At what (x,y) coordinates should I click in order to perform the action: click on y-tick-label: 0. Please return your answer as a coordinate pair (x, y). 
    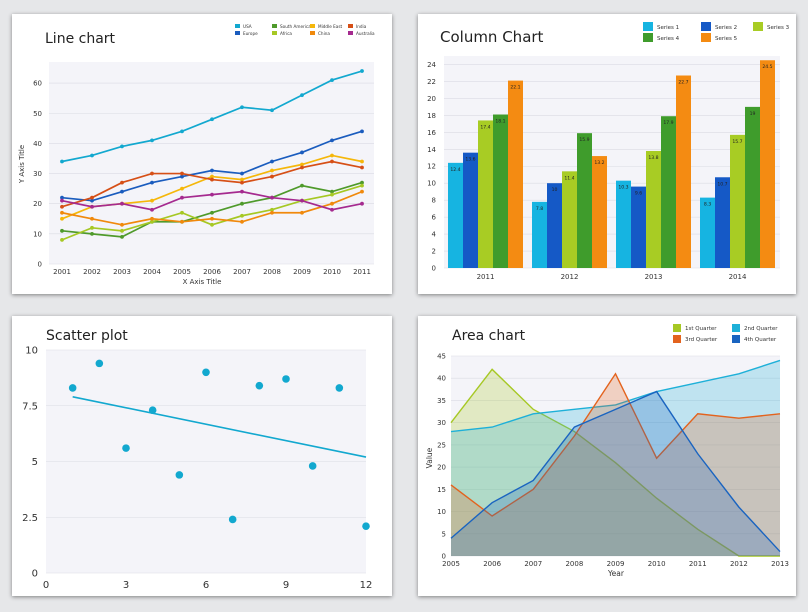
    Looking at the image, I should click on (40, 265).